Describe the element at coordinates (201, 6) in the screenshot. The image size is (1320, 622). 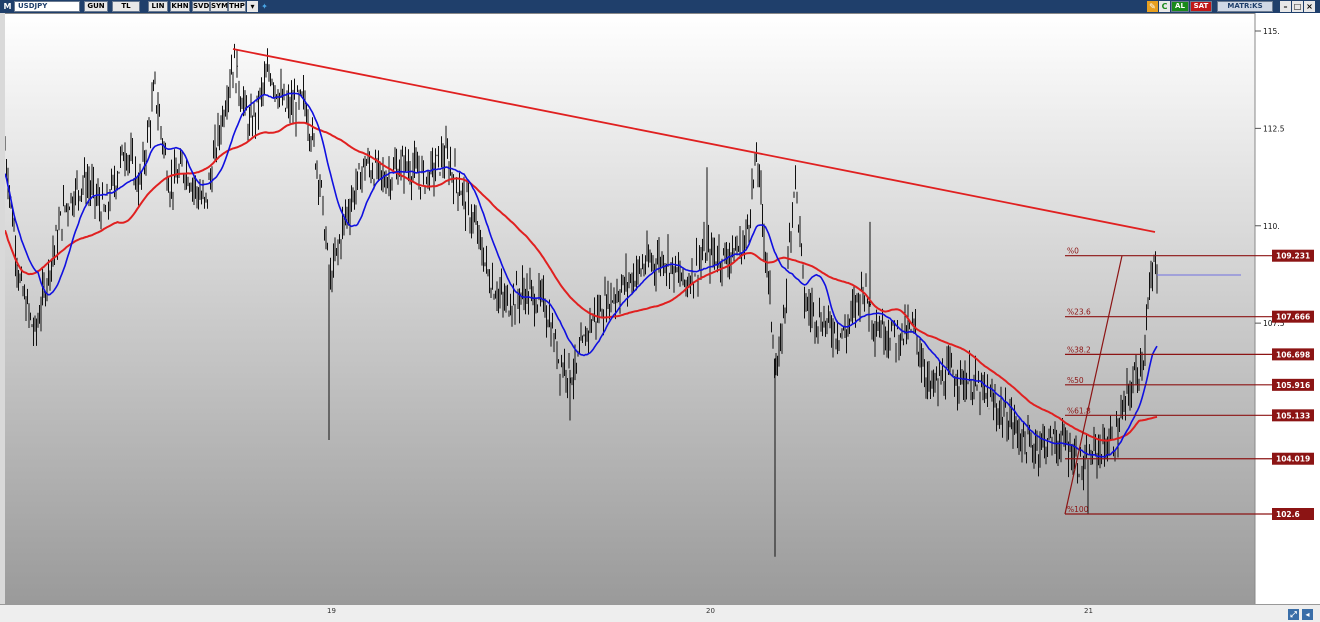
I see `volume-button: SVD` at that location.